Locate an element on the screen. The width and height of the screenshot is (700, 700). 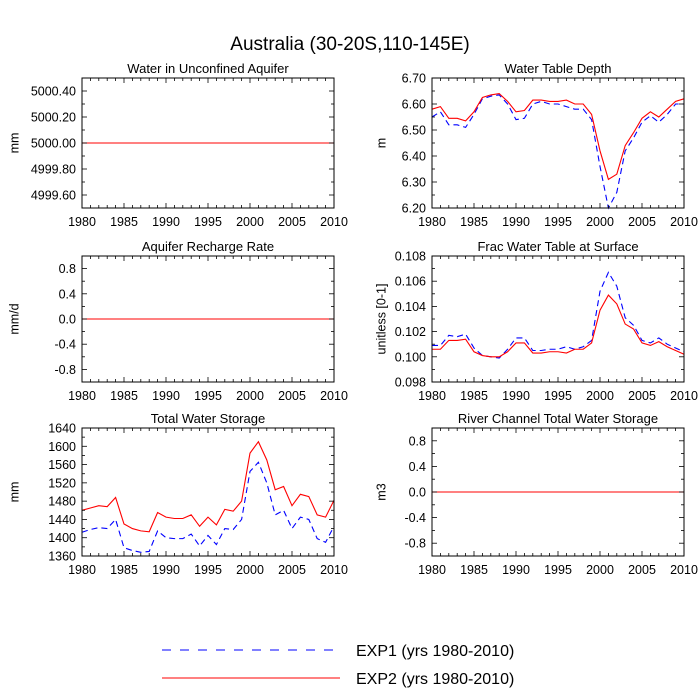
y-tick-label: 1440 is located at coordinates (62, 520).